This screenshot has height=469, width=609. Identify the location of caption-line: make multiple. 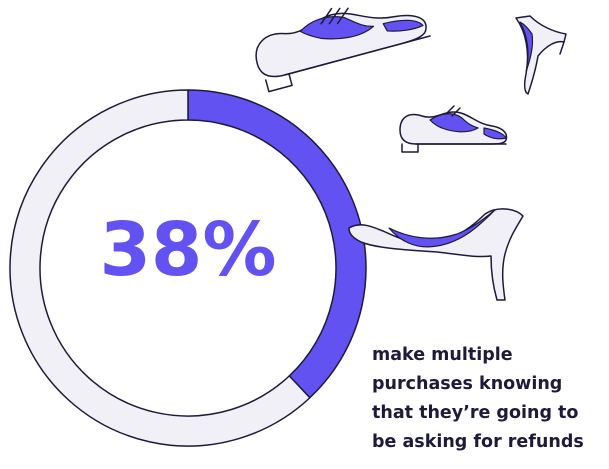
(442, 355).